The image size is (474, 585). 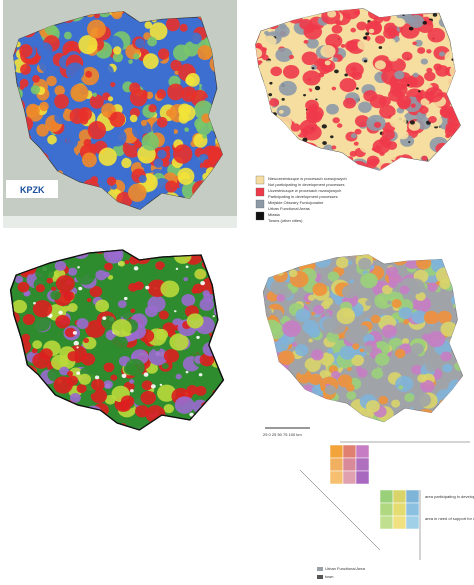 I want to click on legend-label: Urban Functional Area, so click(x=345, y=568).